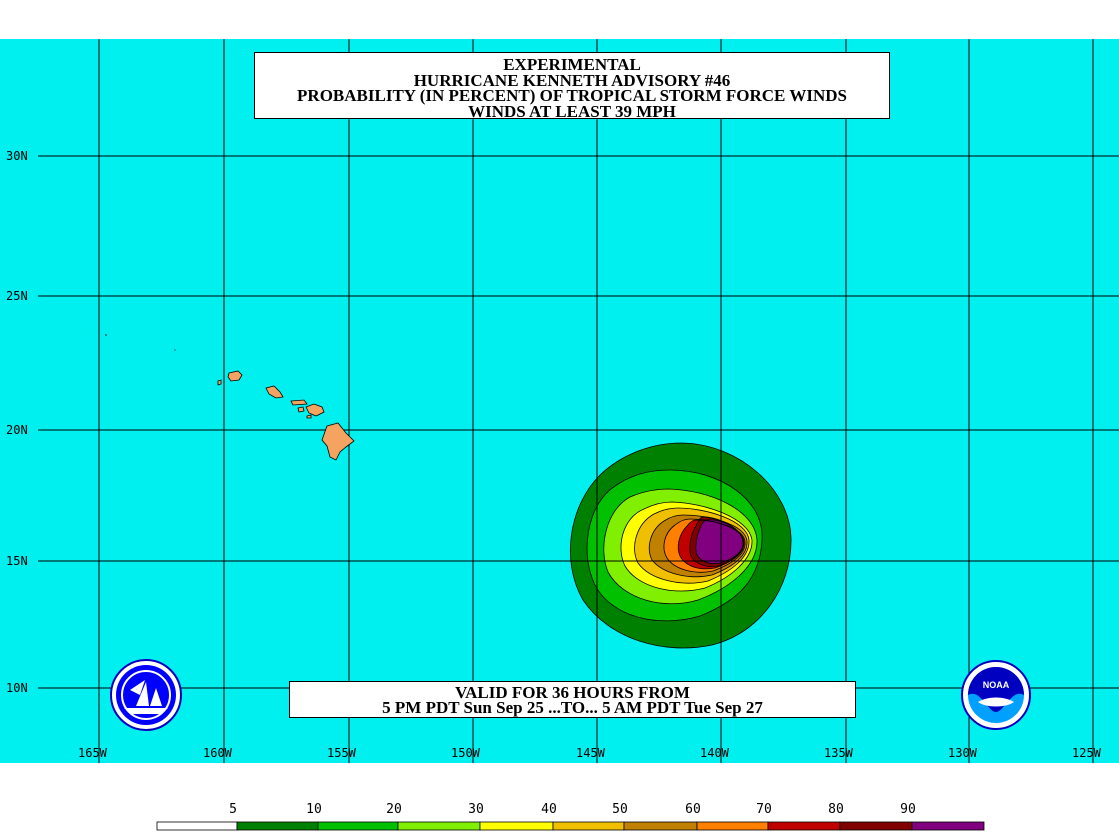  I want to click on legend-swatches, so click(570, 826).